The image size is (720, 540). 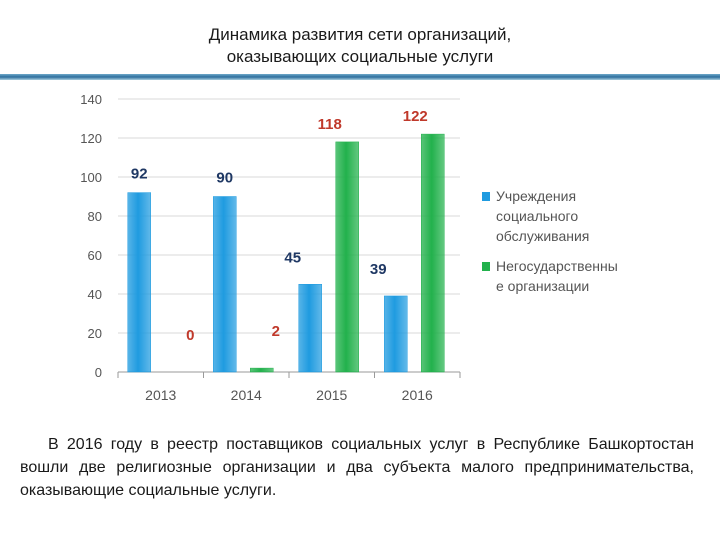 I want to click on bar-non-state-orgs-2014, so click(x=262, y=370).